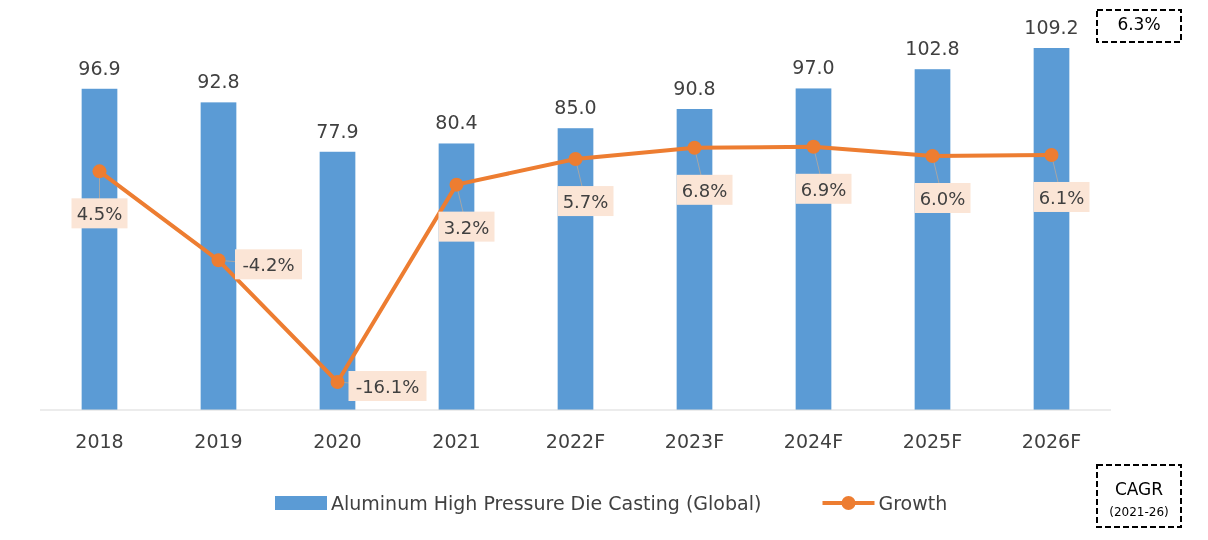  I want to click on x-tick-label: 2025F, so click(932, 441).